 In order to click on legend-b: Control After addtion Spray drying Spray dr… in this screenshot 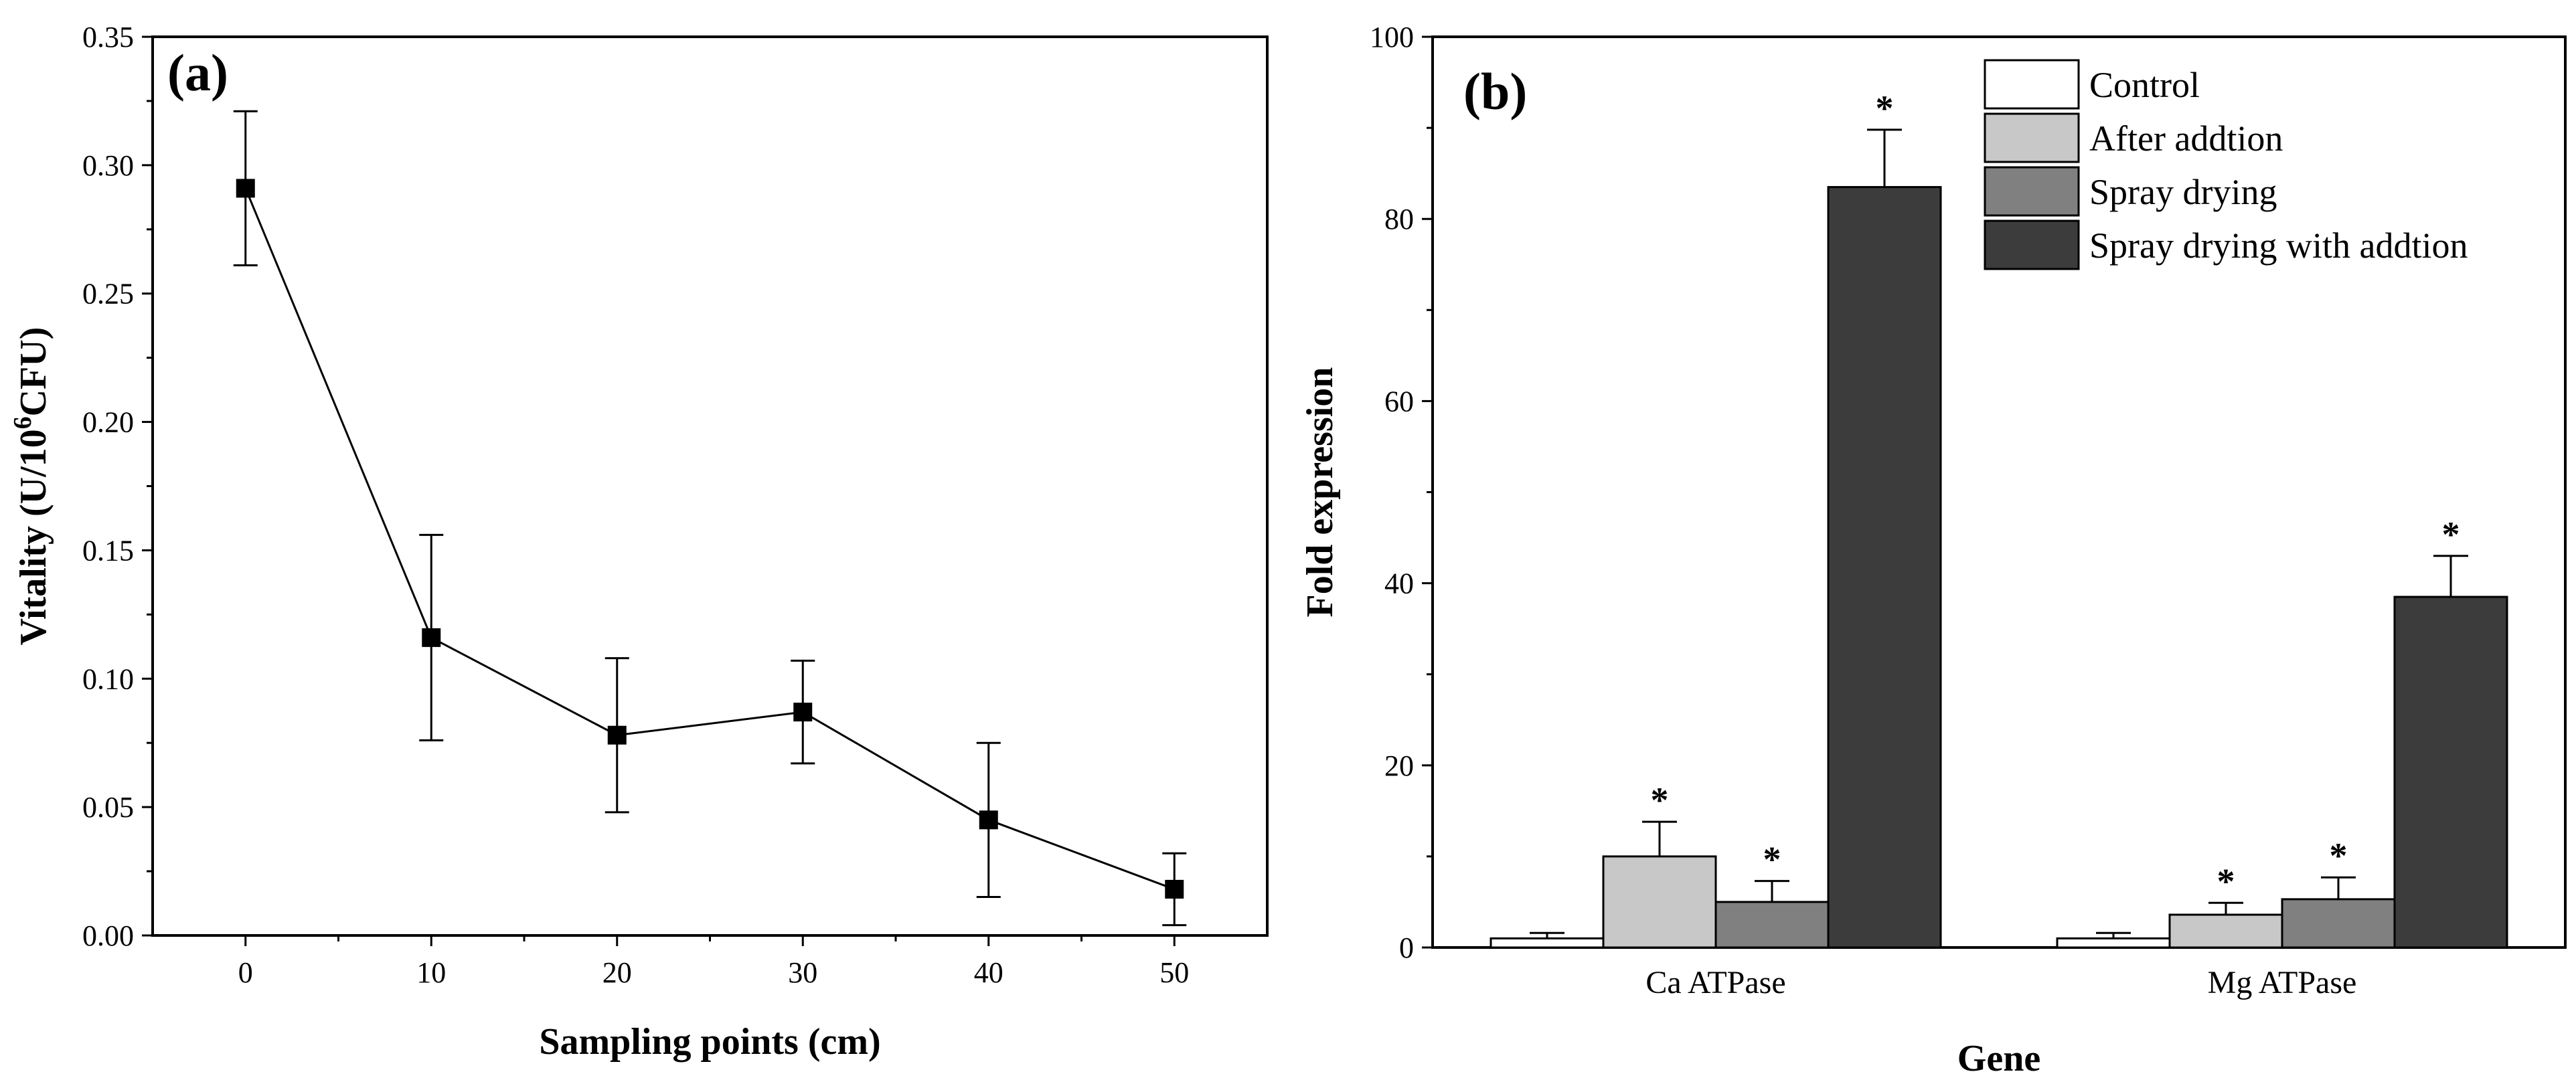, I will do `click(2226, 164)`.